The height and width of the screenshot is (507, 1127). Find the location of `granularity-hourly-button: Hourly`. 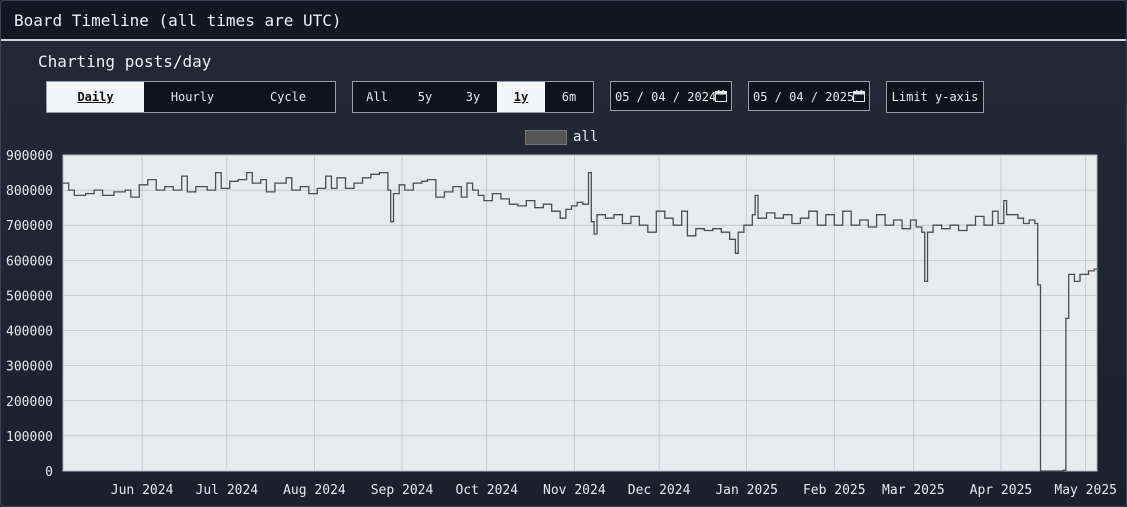

granularity-hourly-button: Hourly is located at coordinates (192, 97).